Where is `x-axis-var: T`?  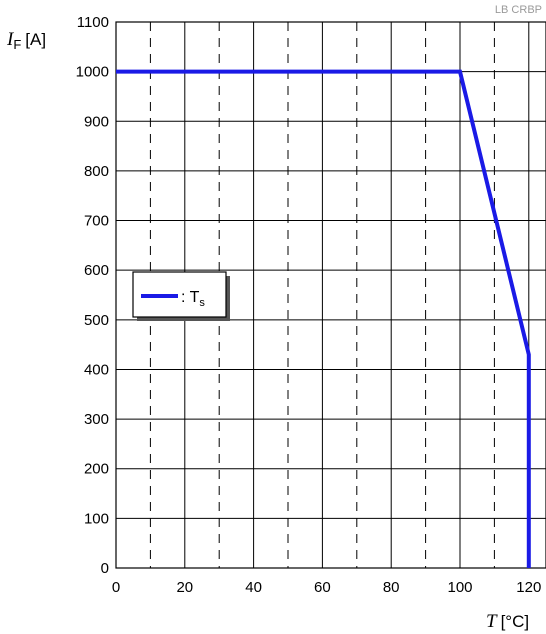
x-axis-var: T is located at coordinates (492, 621).